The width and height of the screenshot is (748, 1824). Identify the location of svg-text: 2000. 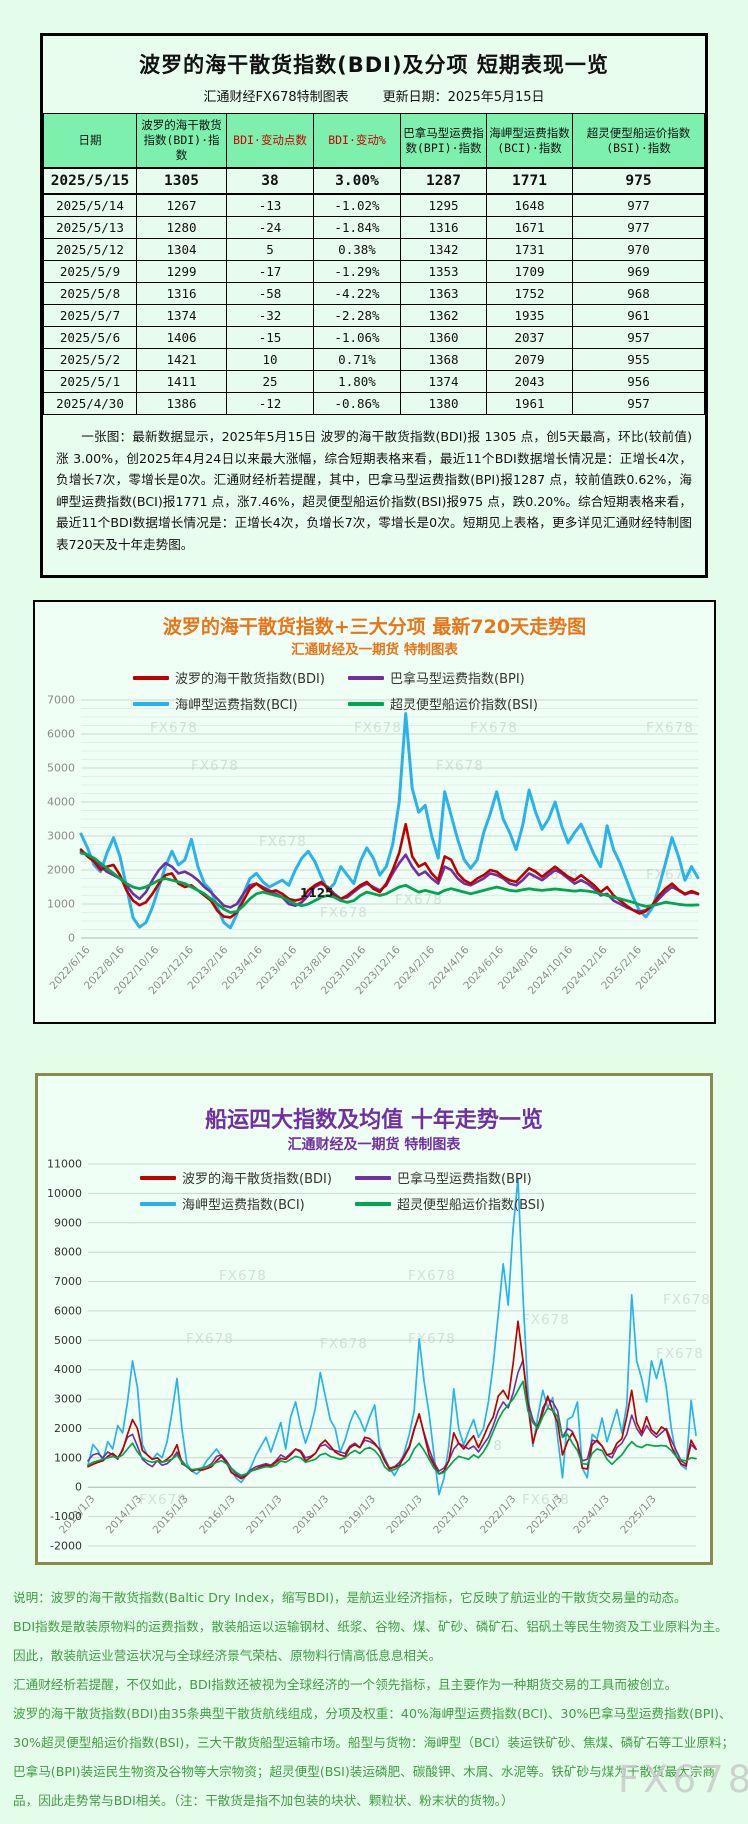
(61, 870).